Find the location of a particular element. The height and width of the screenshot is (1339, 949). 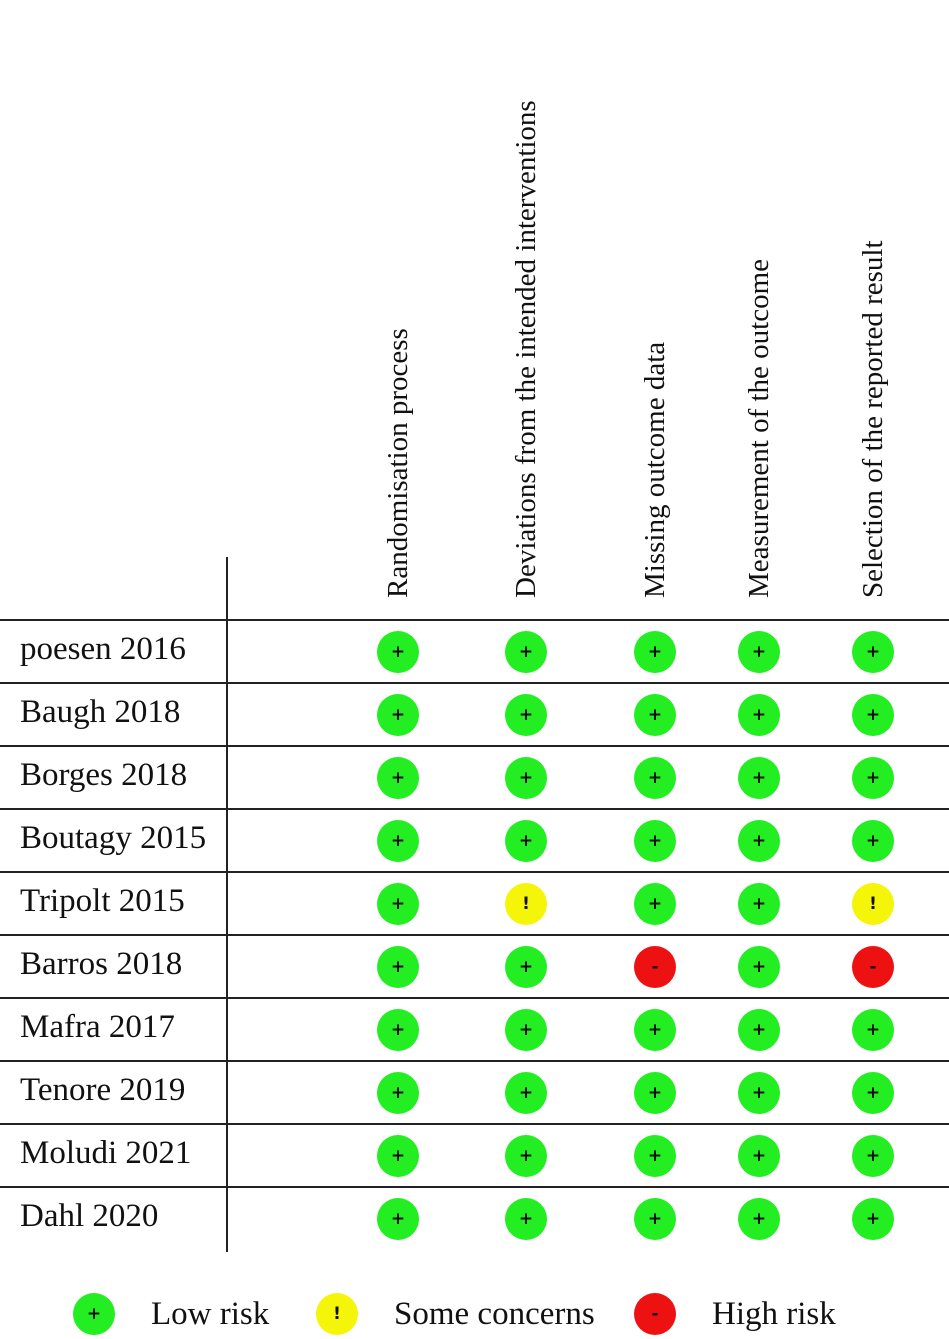

legend-item-low: + Low risk is located at coordinates (171, 1314).